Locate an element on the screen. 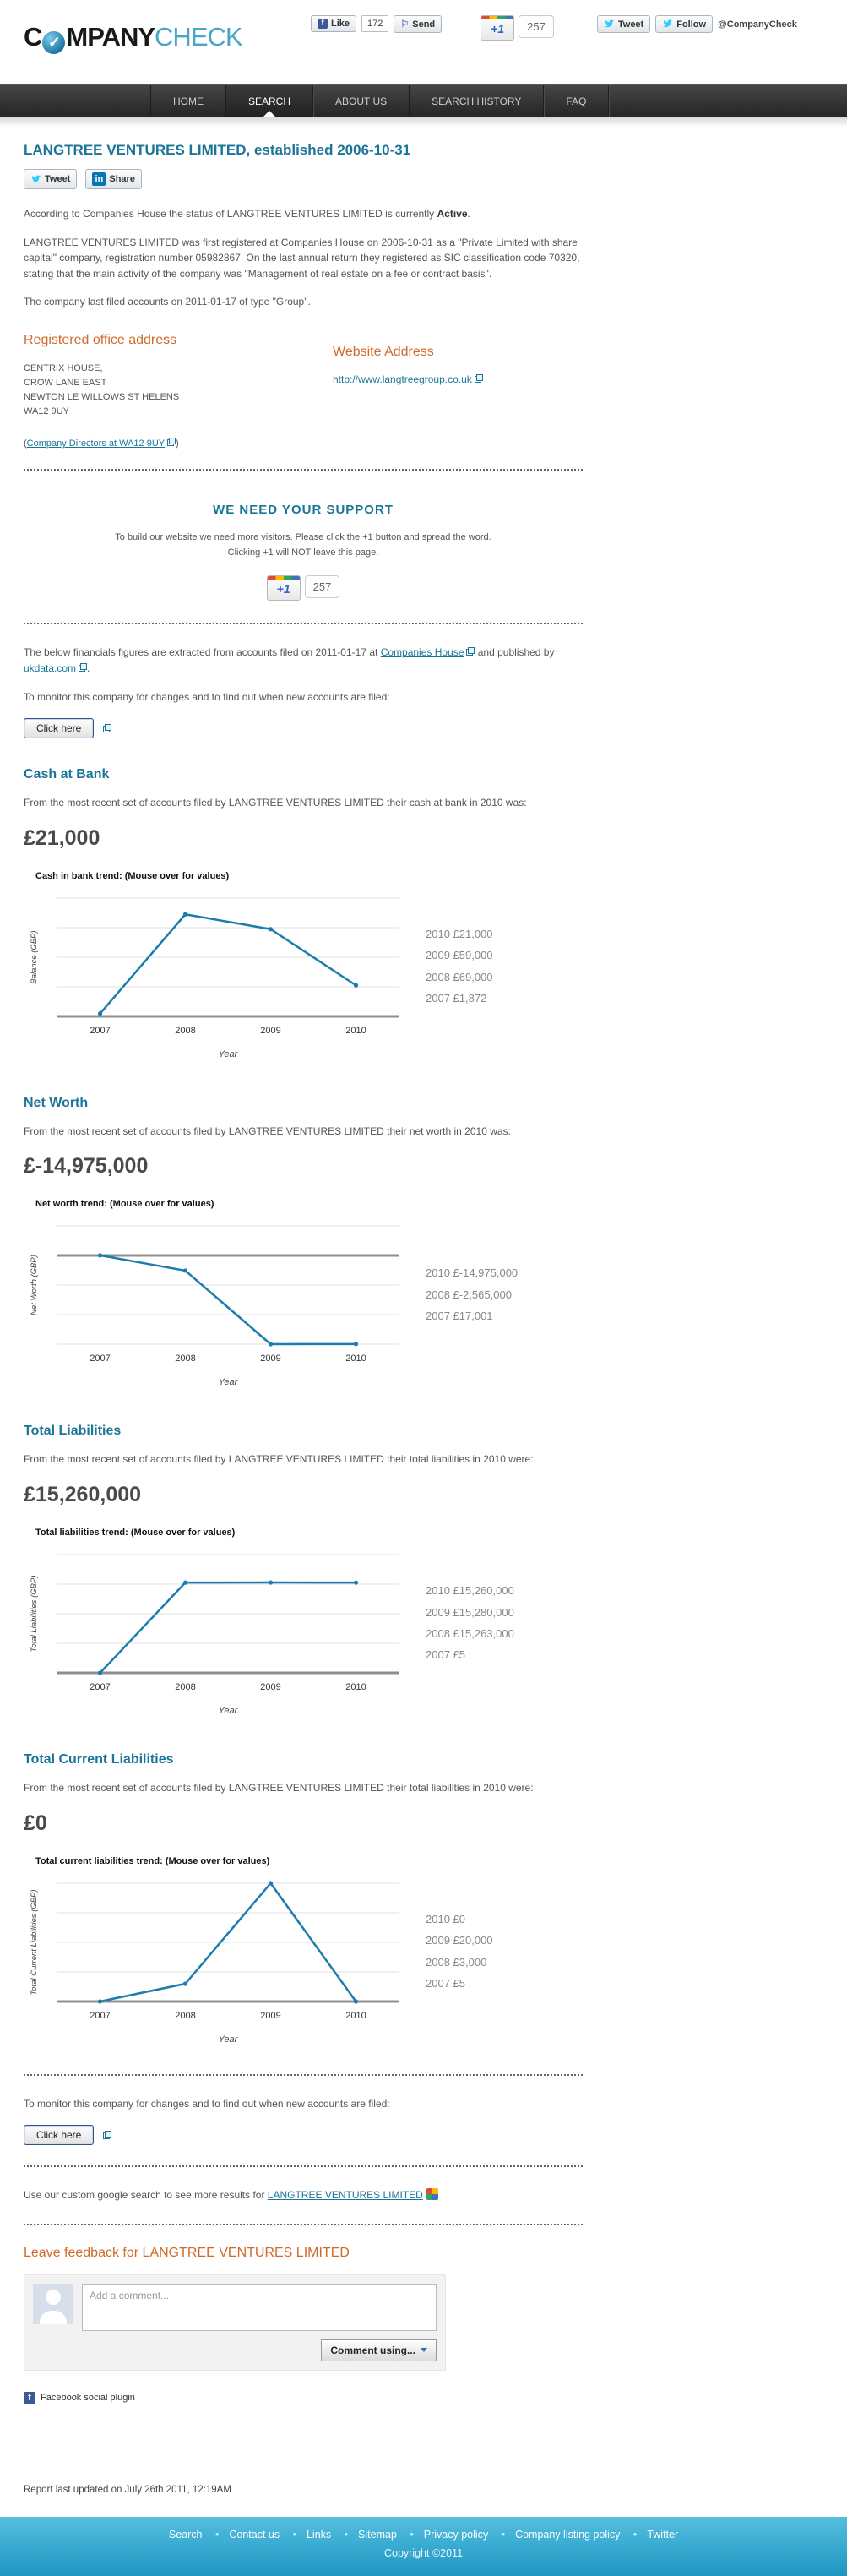 Image resolution: width=847 pixels, height=2576 pixels. chart-value: 2008 £15,263,000 is located at coordinates (470, 1633).